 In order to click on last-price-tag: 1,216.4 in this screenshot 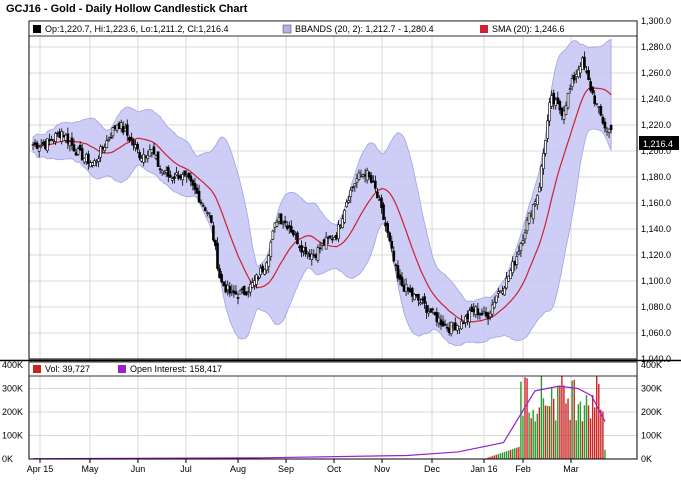, I will do `click(659, 143)`.